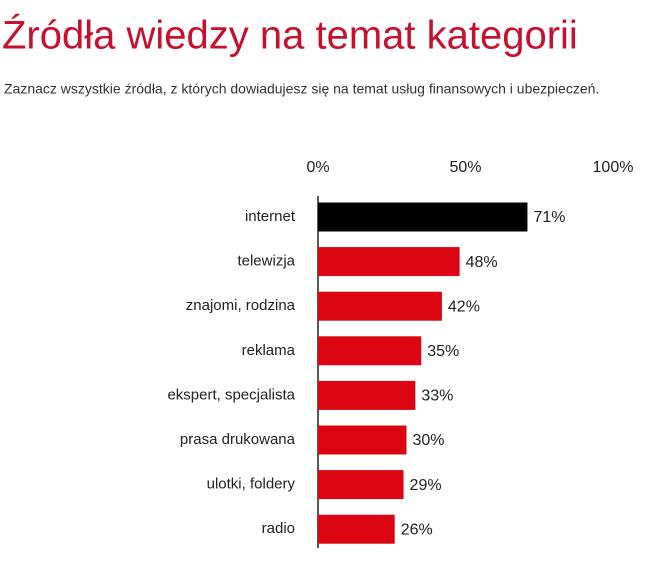 The width and height of the screenshot is (655, 567). Describe the element at coordinates (231, 394) in the screenshot. I see `category-label: ekspert, specjalista` at that location.